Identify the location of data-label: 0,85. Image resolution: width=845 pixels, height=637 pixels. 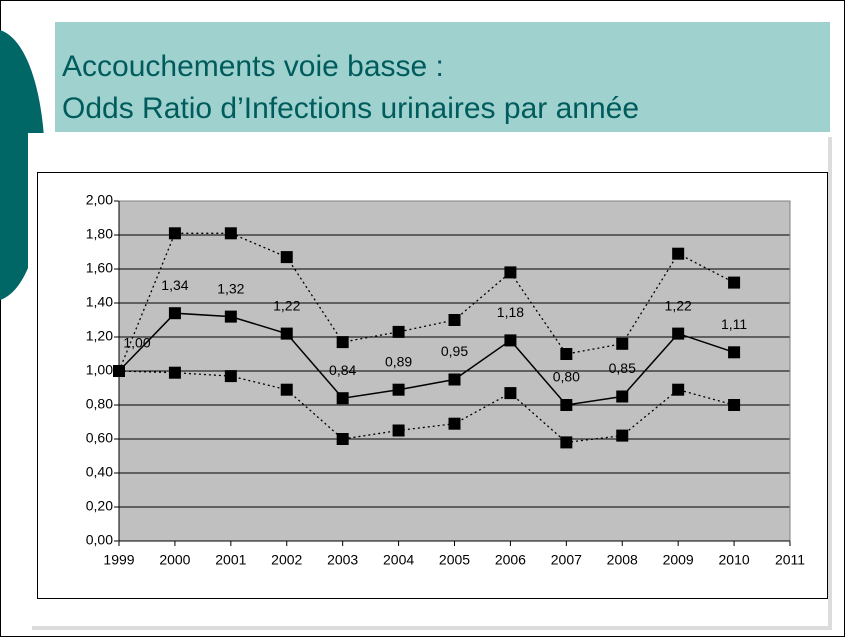
(622, 368).